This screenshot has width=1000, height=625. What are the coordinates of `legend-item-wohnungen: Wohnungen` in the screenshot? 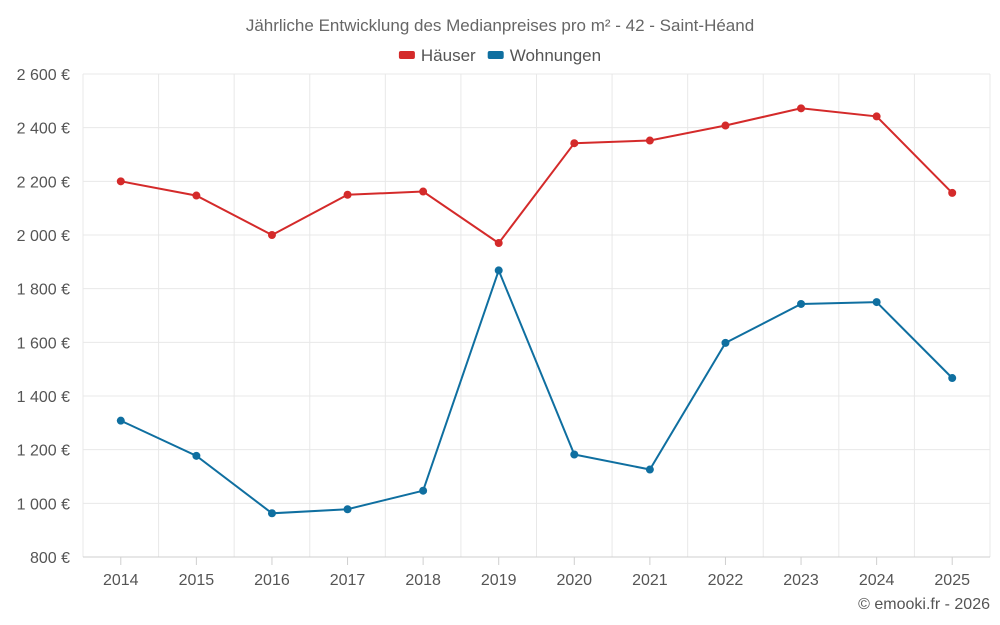 It's located at (544, 55).